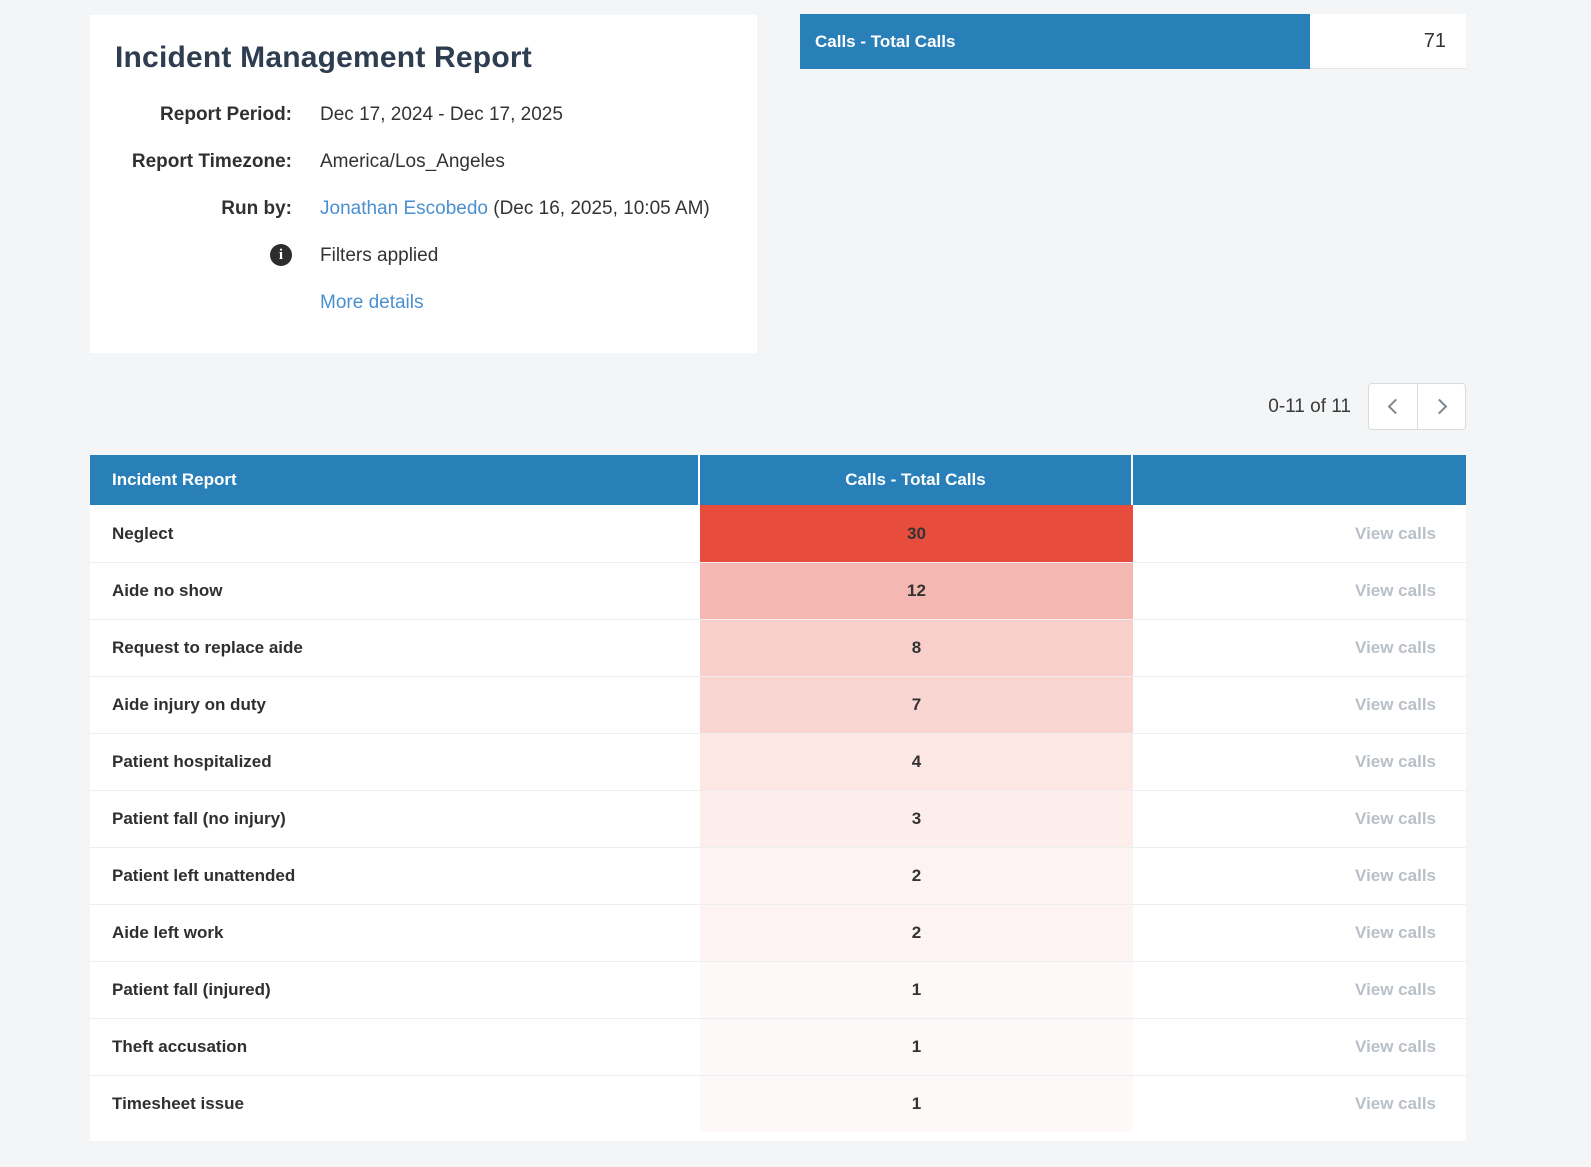  I want to click on chevron-left-icon, so click(1395, 406).